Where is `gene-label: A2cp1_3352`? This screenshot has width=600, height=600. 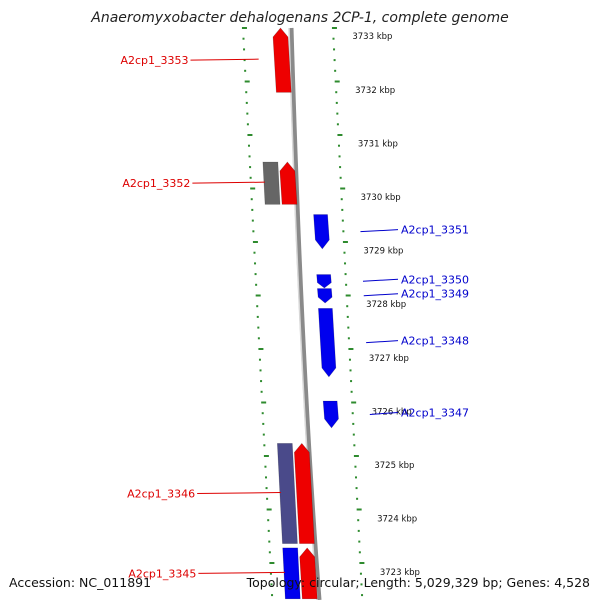
gene-label: A2cp1_3352 is located at coordinates (156, 183).